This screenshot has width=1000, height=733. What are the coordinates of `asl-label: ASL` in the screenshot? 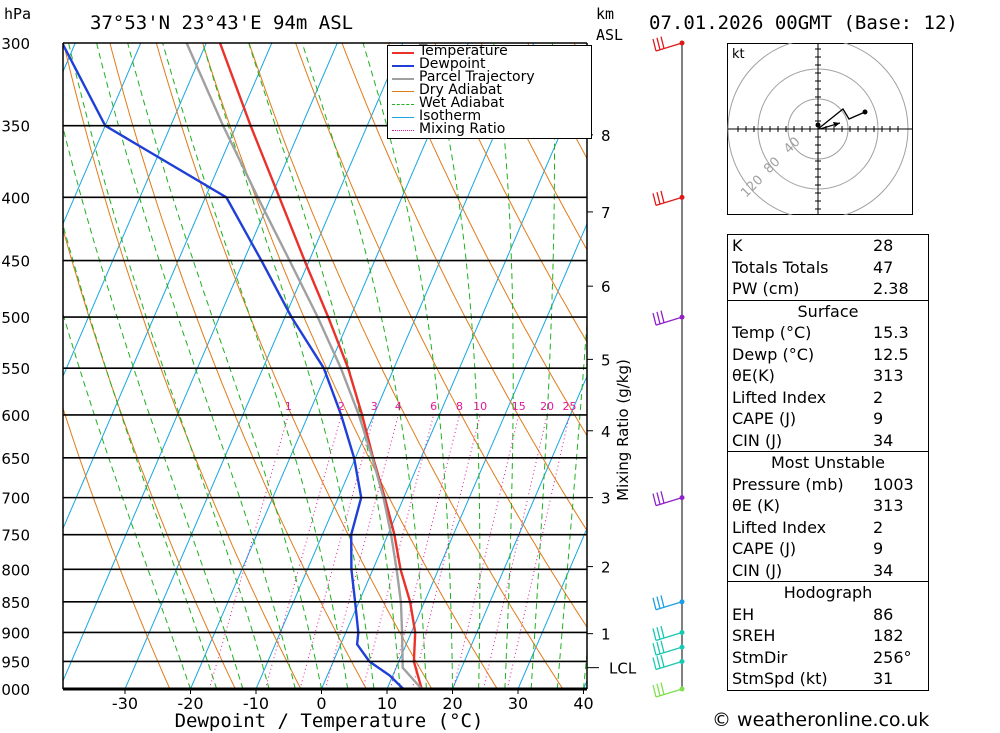 It's located at (610, 35).